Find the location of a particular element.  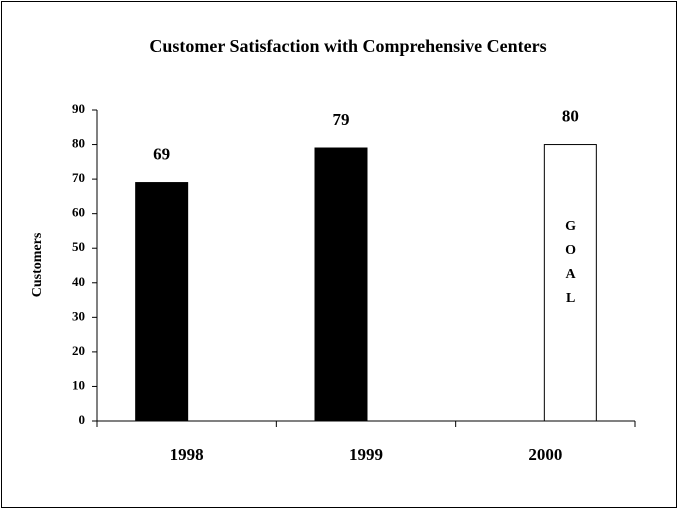

goal-annotation: GOAL is located at coordinates (570, 267).